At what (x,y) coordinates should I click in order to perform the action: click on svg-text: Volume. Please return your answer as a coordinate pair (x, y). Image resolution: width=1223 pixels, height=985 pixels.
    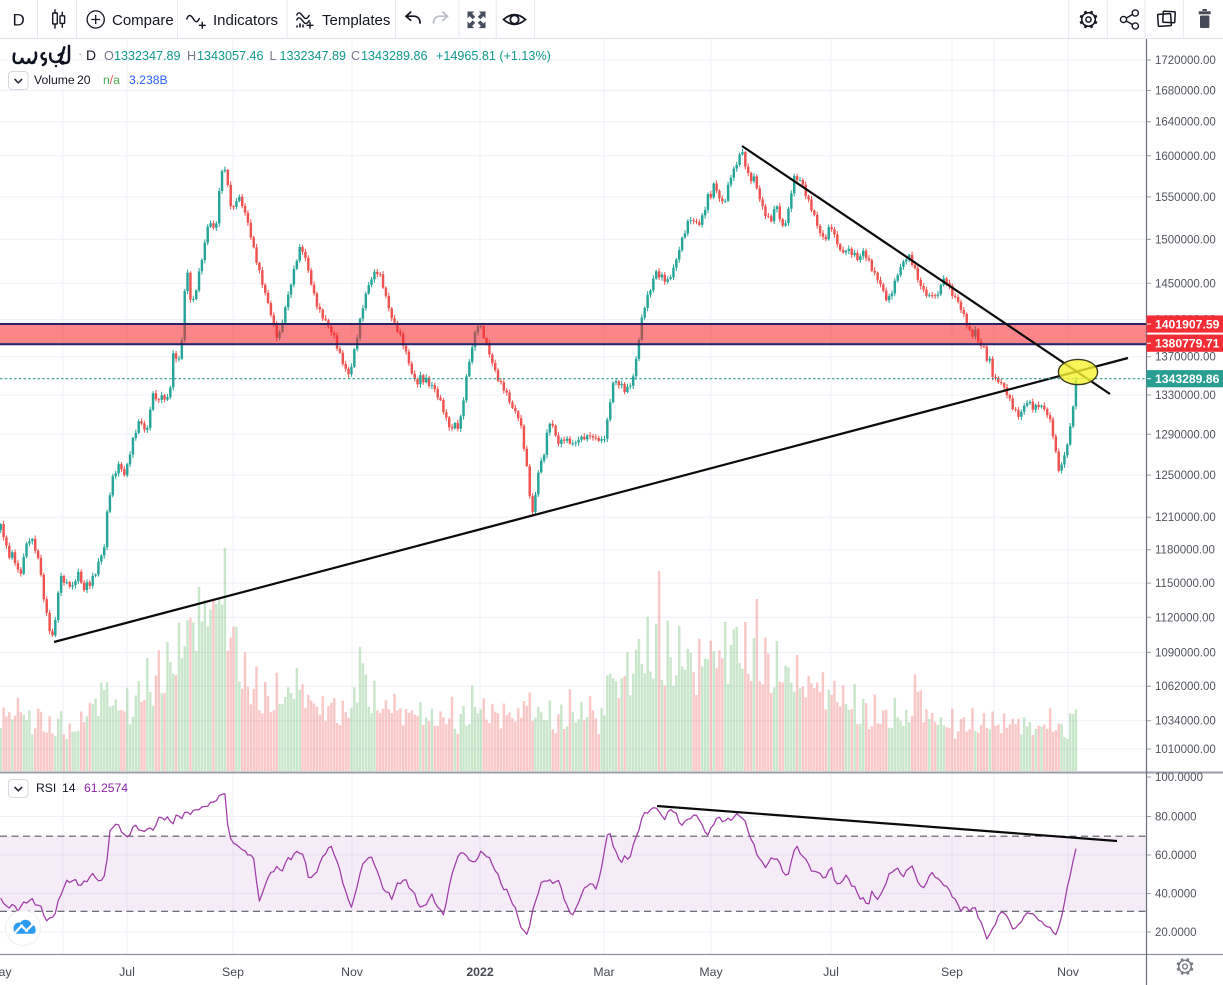
    Looking at the image, I should click on (54, 80).